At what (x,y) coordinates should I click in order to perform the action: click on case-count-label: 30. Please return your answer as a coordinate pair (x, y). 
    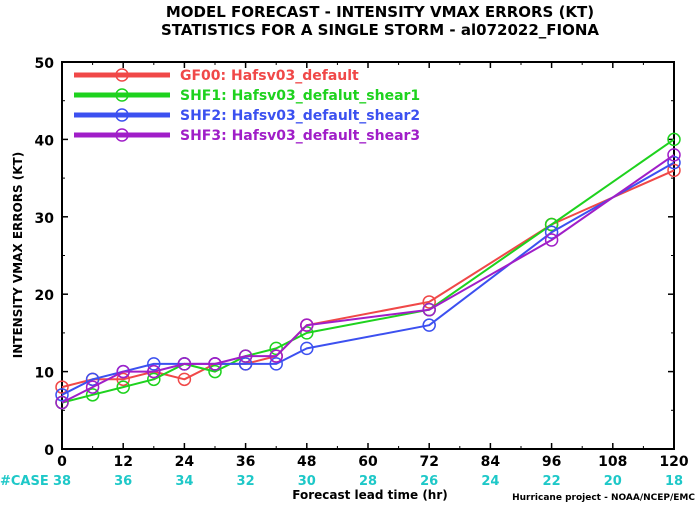
    Looking at the image, I should click on (307, 481).